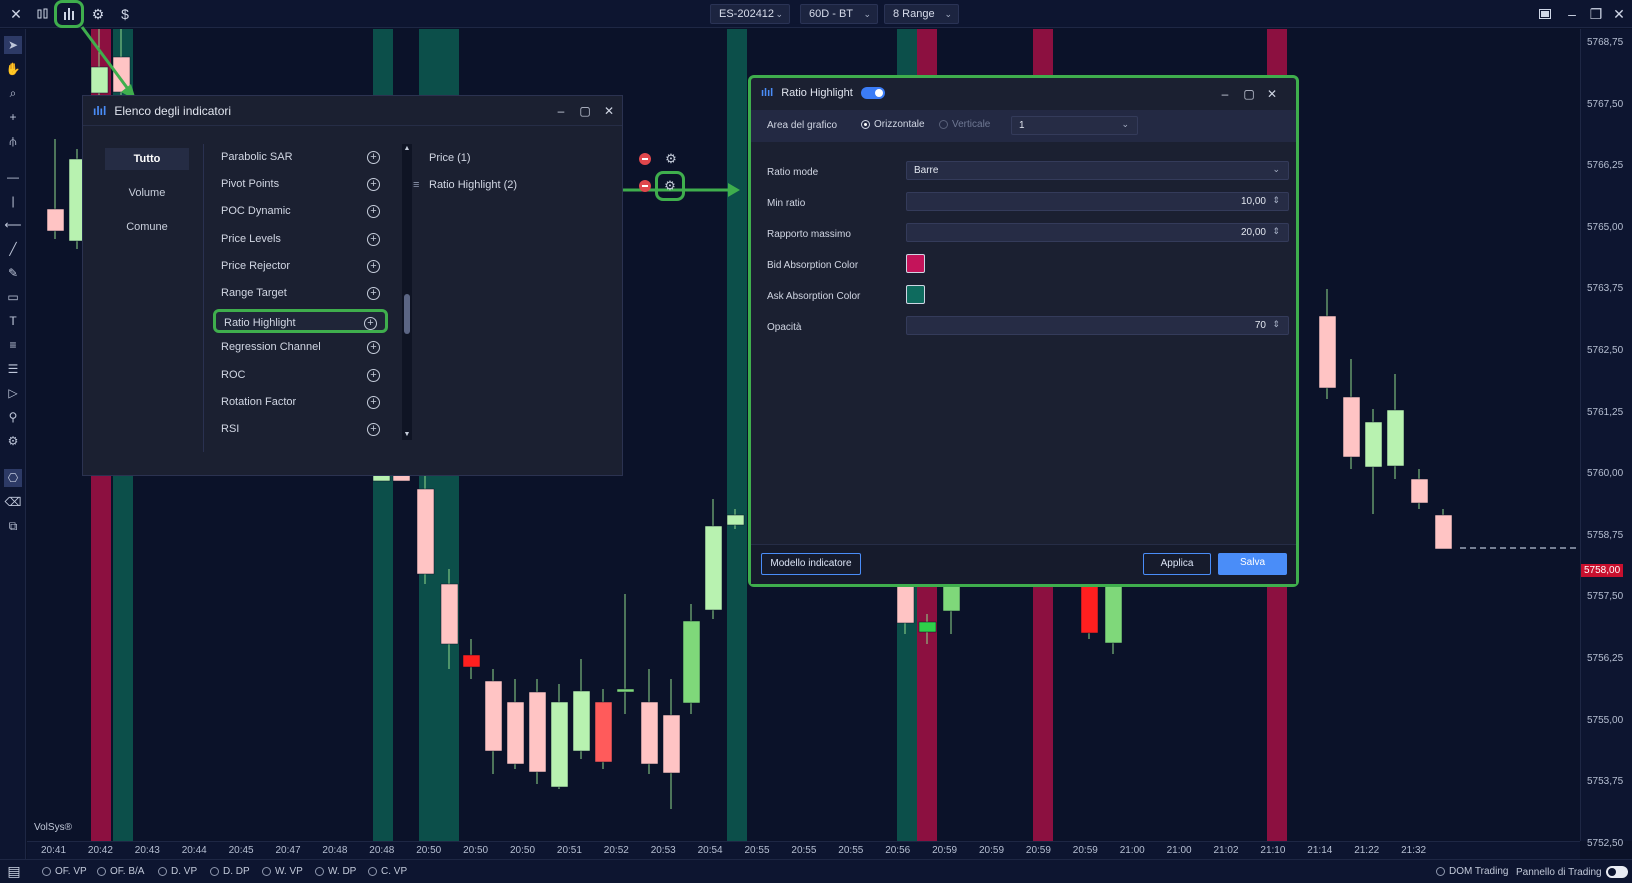  I want to click on symbol-dropdown: ES-202412 ⌄, so click(750, 14).